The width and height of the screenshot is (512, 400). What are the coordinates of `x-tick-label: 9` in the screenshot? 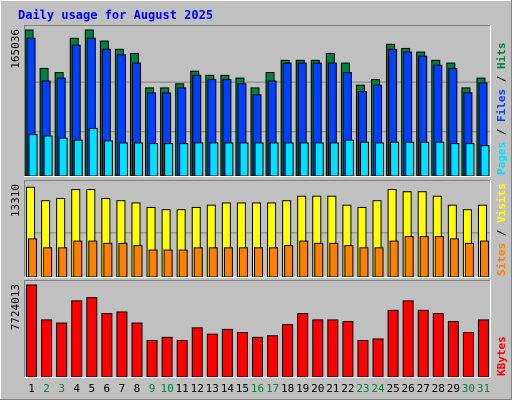 It's located at (152, 388).